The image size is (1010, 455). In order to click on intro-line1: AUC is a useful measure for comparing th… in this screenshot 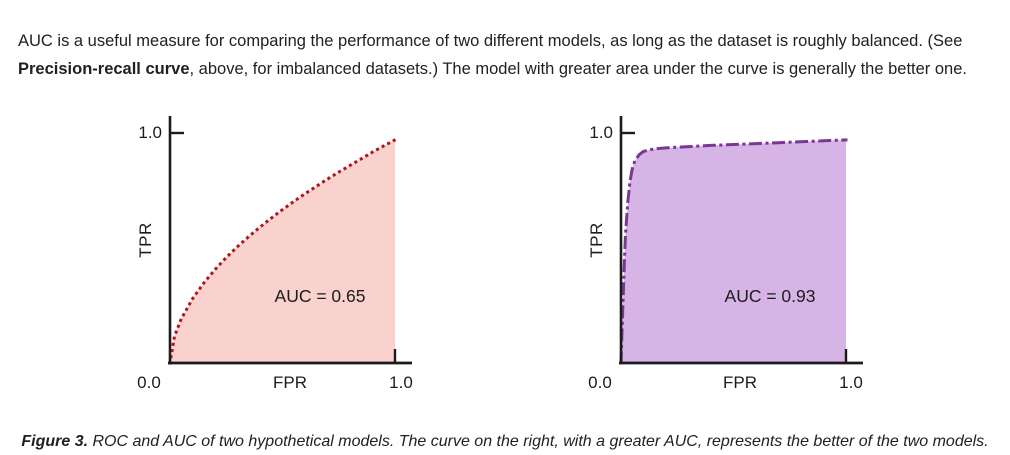, I will do `click(490, 40)`.